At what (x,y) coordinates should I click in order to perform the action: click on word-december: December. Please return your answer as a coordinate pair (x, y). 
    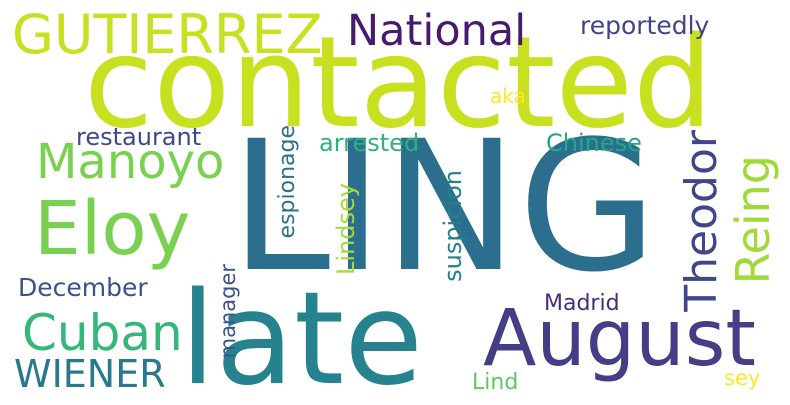
    Looking at the image, I should click on (83, 287).